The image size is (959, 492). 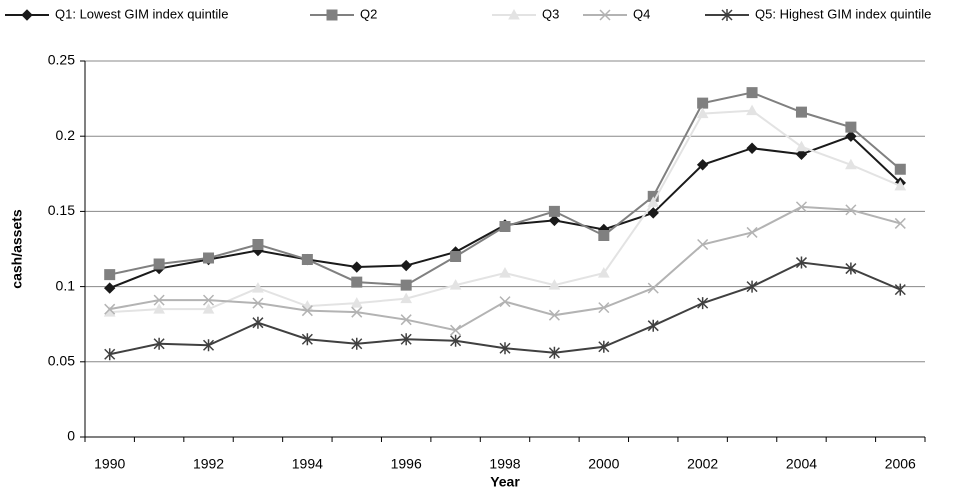 I want to click on legend-label: Q2, so click(x=368, y=13).